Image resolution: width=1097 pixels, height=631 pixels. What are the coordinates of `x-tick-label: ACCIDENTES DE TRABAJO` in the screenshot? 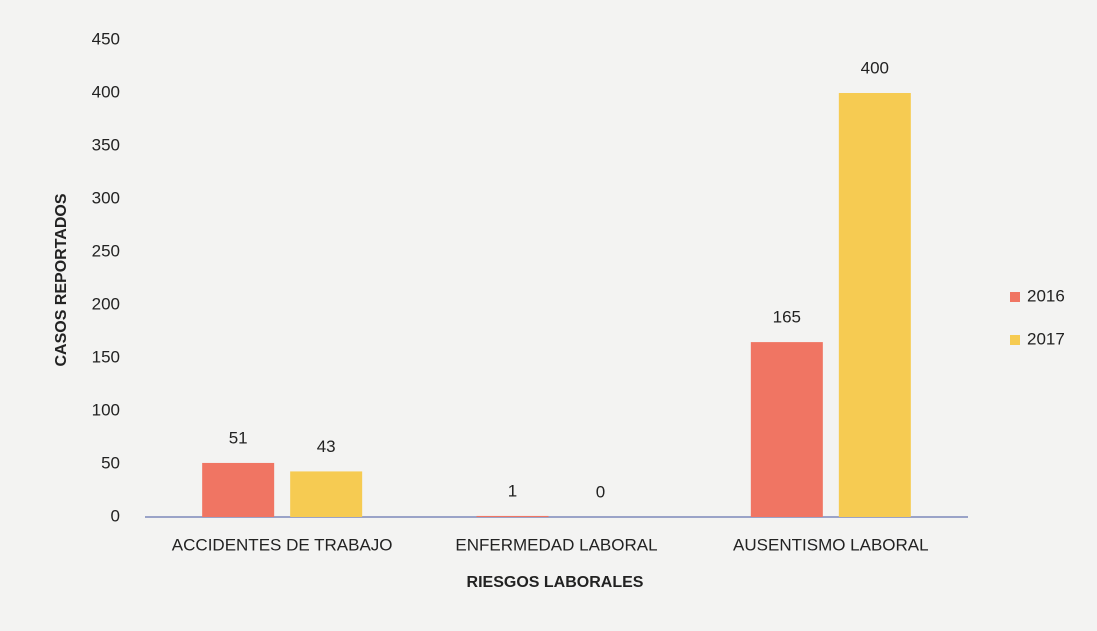 It's located at (282, 544).